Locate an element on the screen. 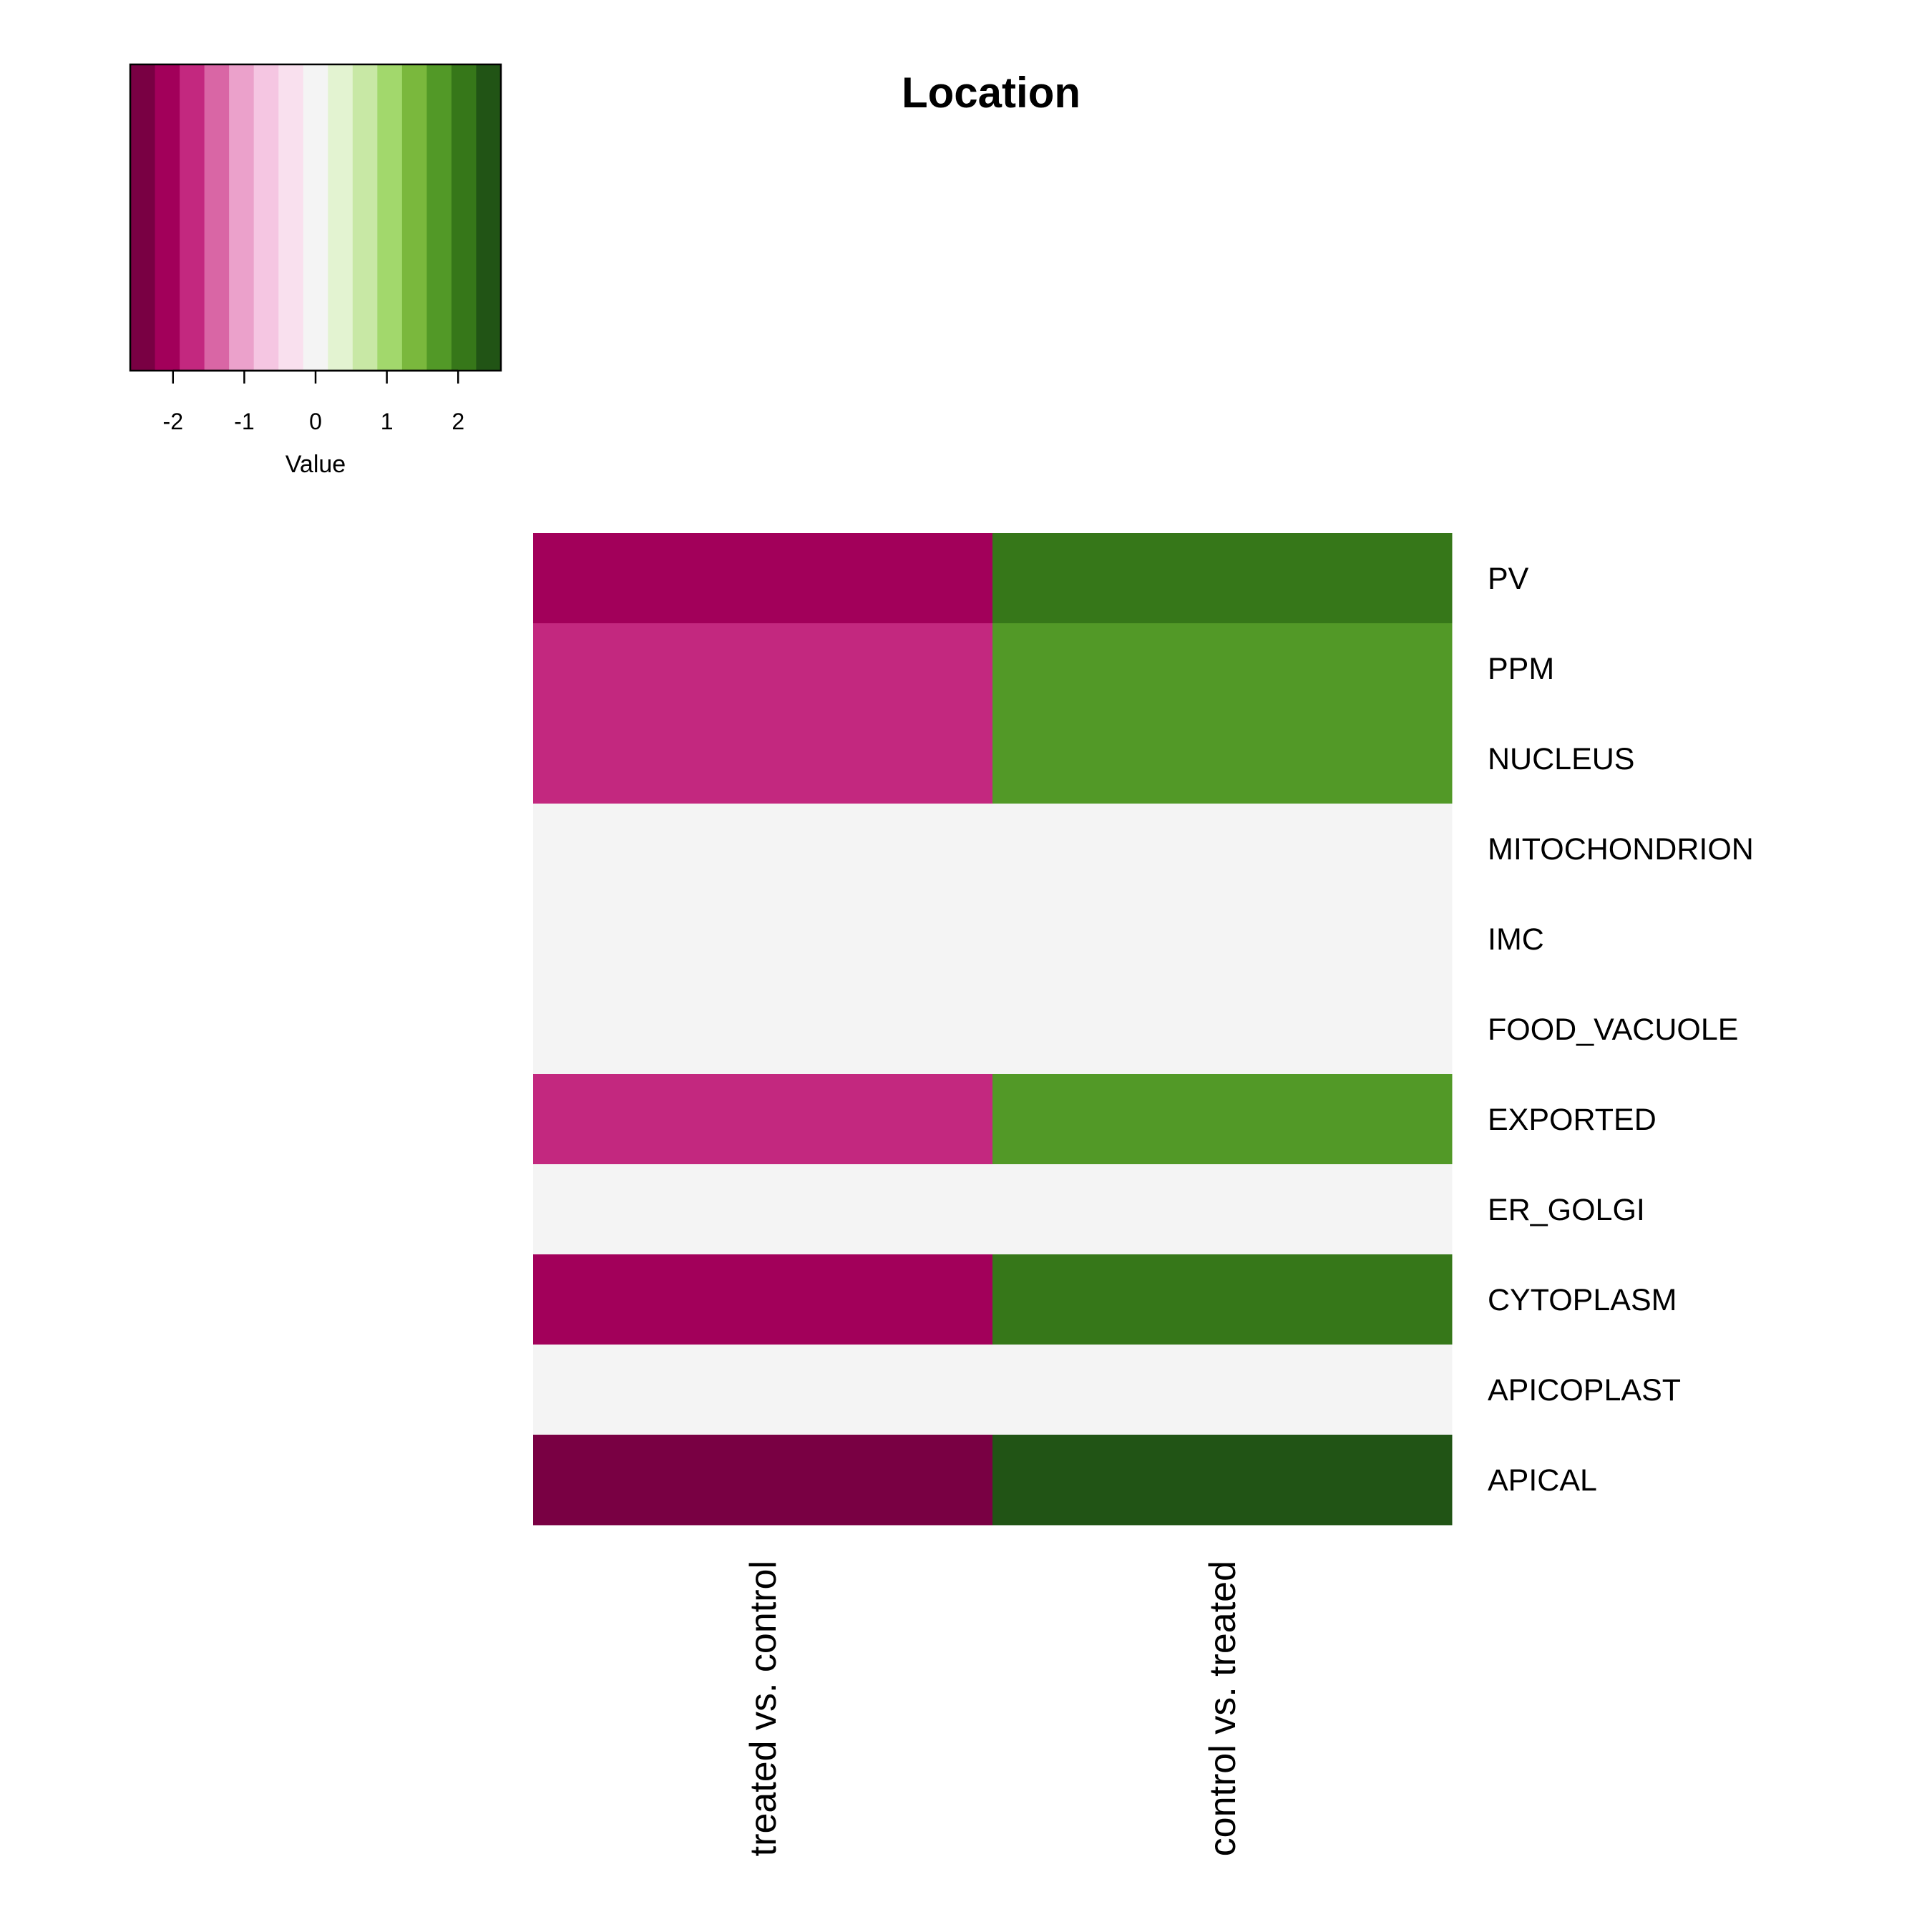 The image size is (1932, 1932). key-title: Value is located at coordinates (316, 464).